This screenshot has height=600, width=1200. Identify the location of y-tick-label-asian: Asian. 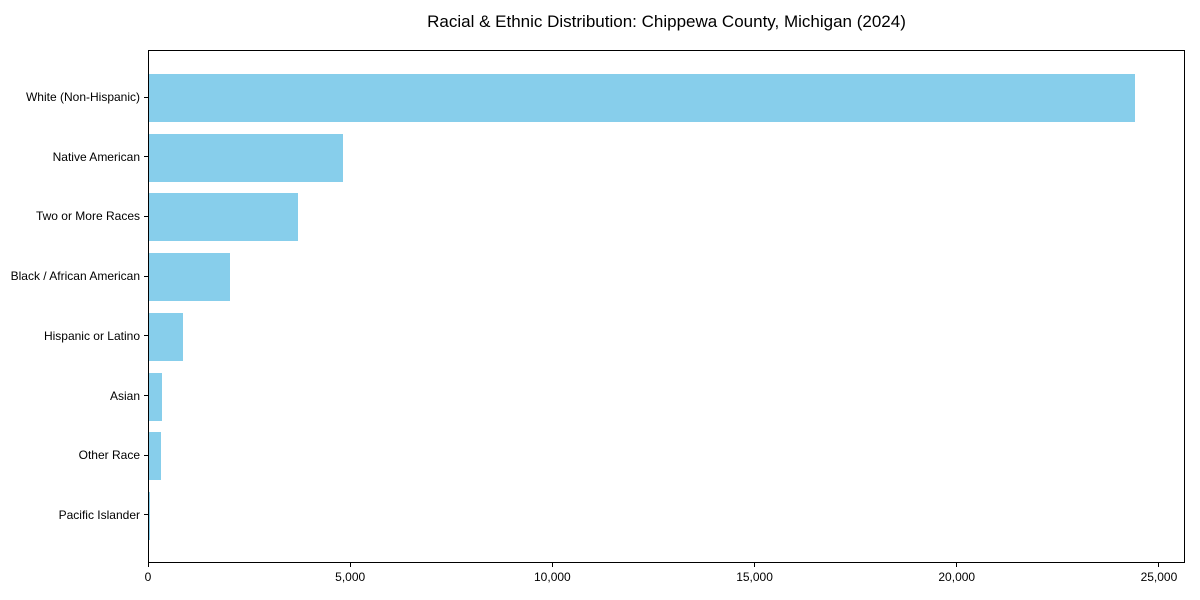
(124, 395).